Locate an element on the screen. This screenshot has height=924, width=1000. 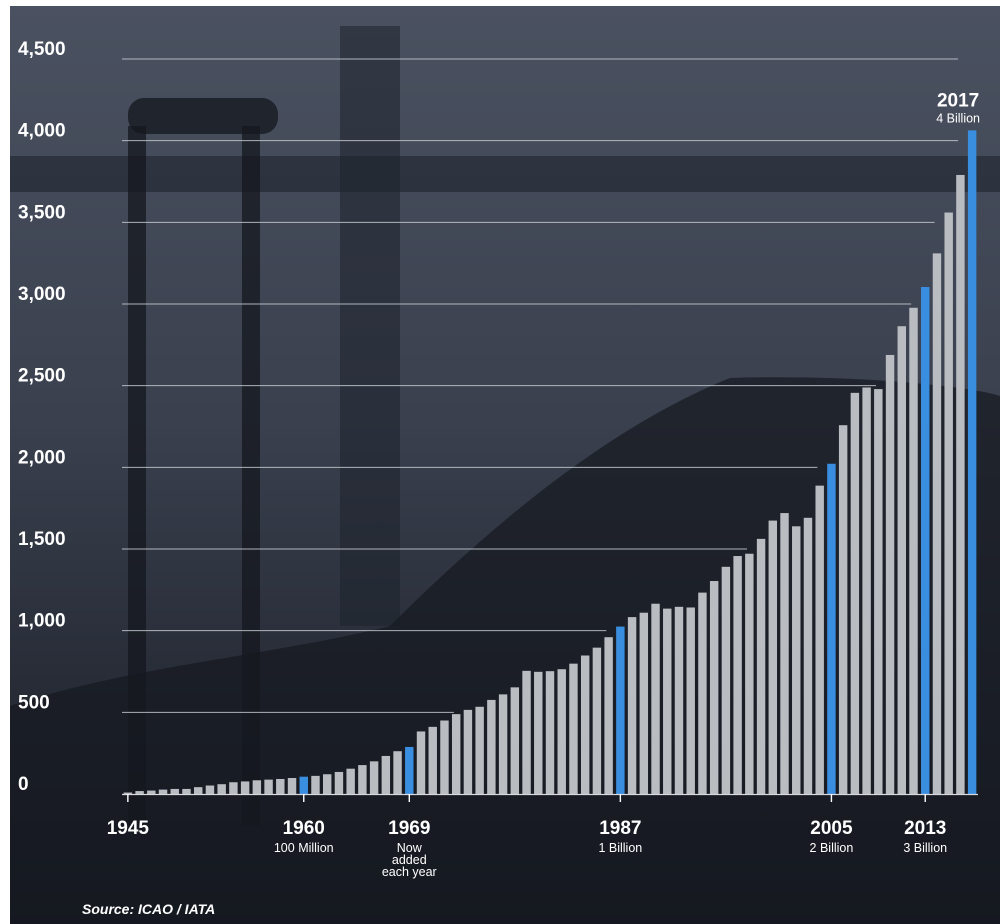
luggage-handle-right is located at coordinates (251, 476).